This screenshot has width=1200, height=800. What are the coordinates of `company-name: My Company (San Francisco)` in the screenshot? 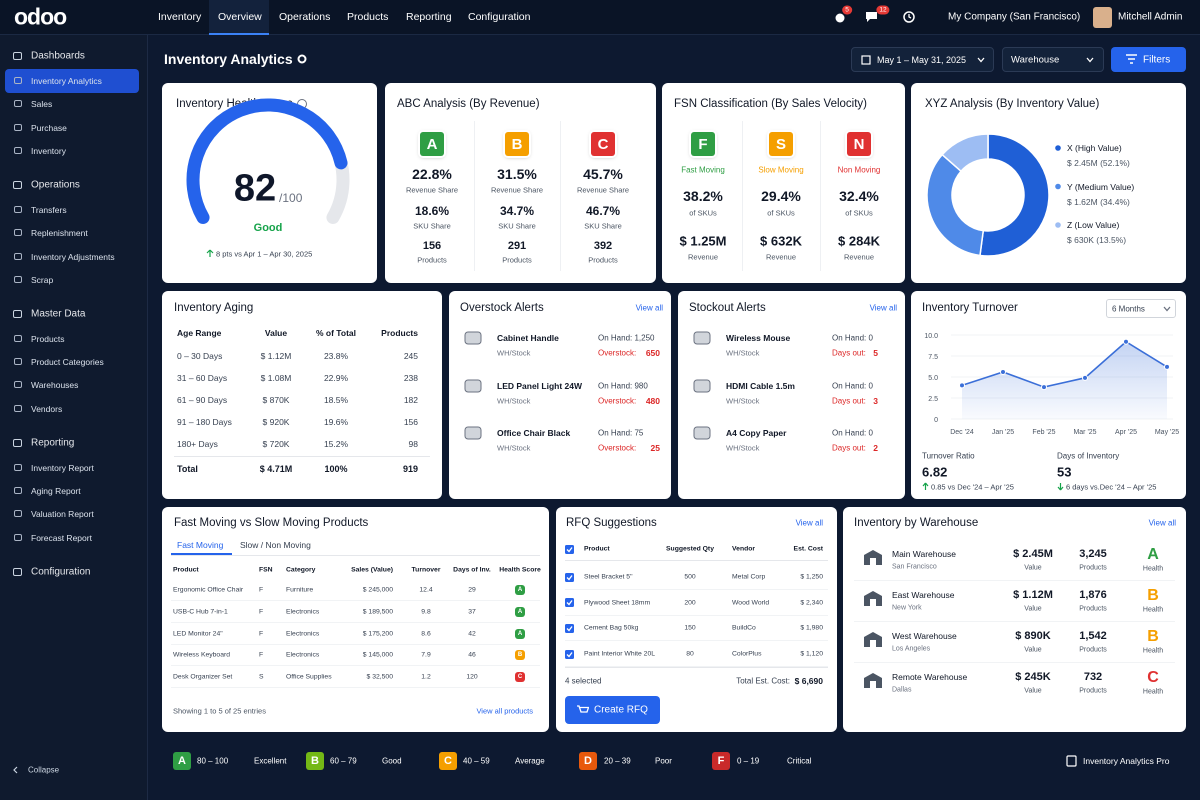 It's located at (1014, 17).